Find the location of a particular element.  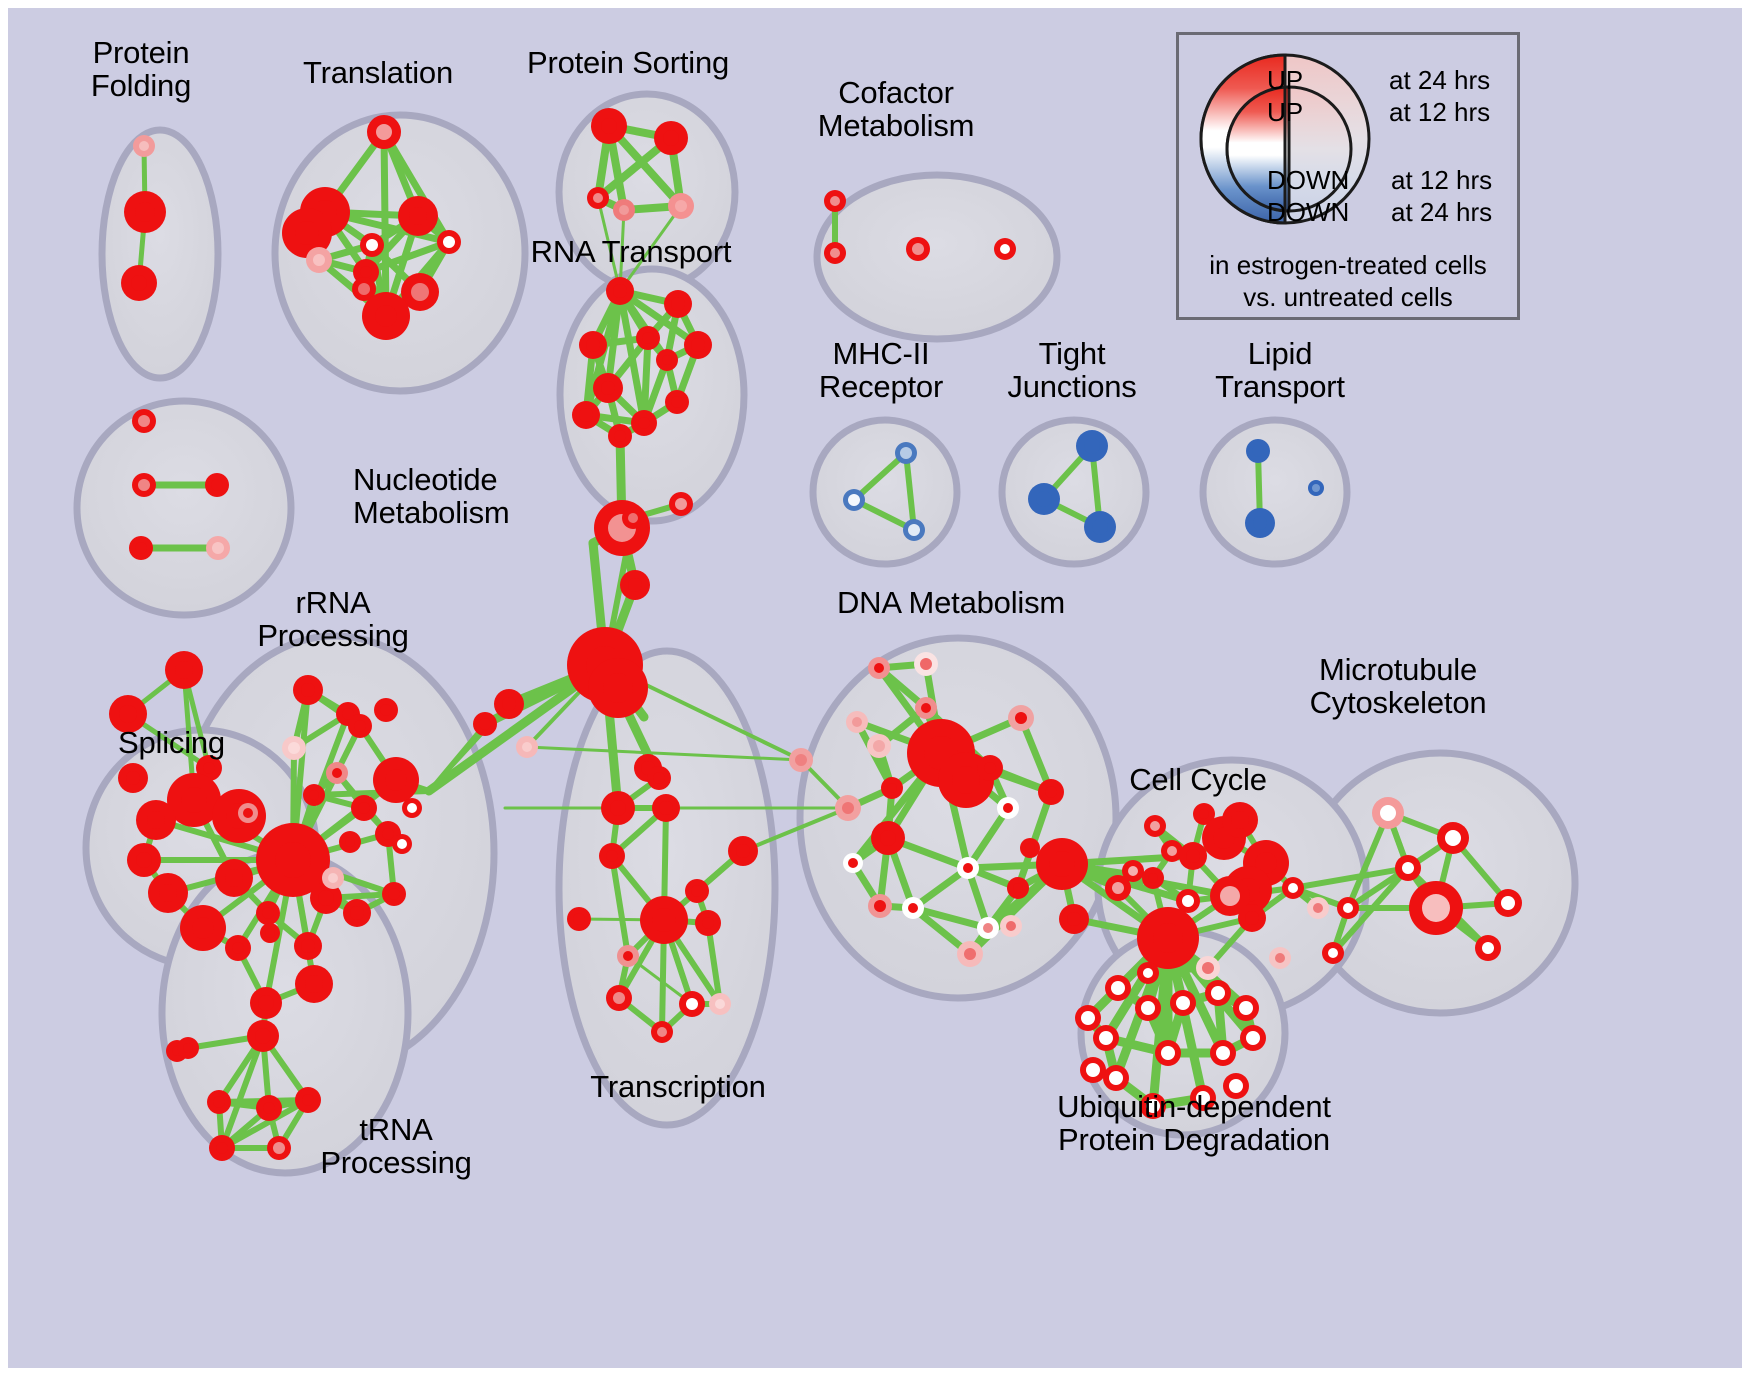

blob-tight-junctions is located at coordinates (1074, 492).